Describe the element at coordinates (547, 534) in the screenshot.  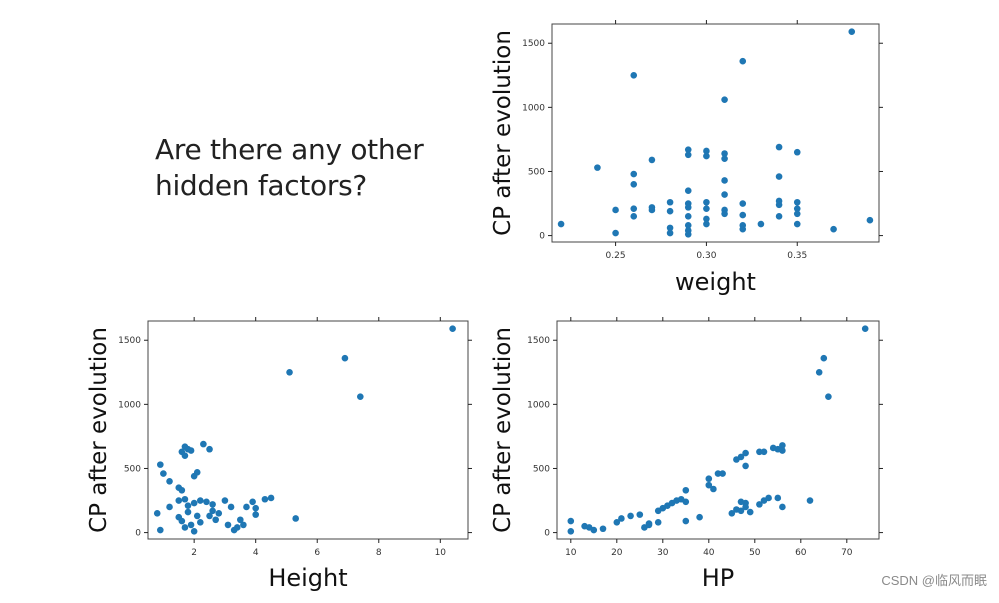
I see `hp-y-tick-label: 0` at that location.